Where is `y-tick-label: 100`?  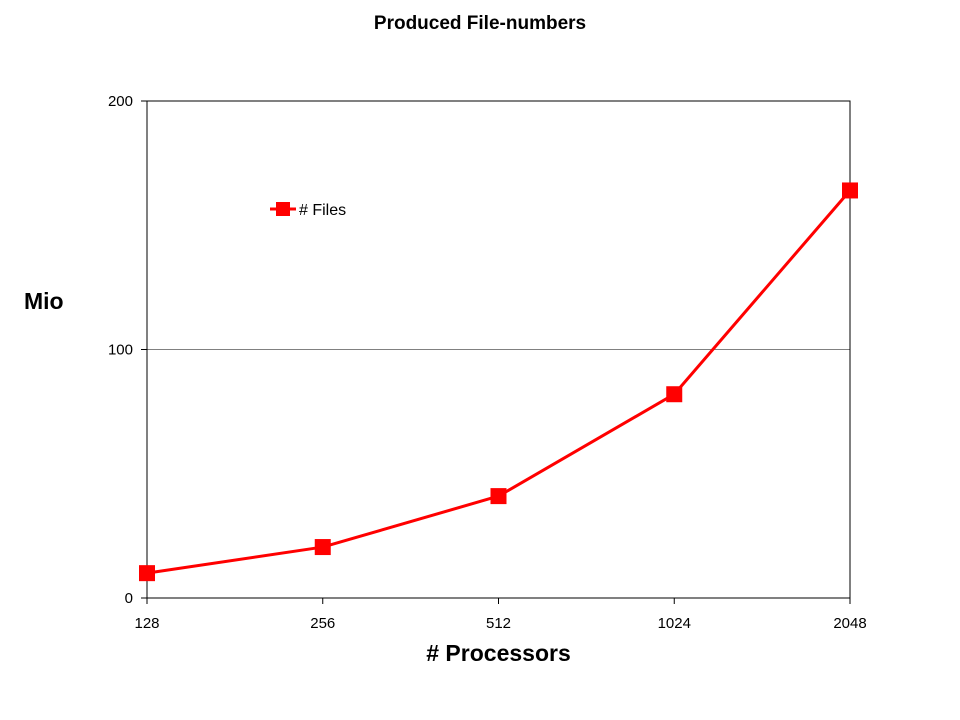 y-tick-label: 100 is located at coordinates (120, 350).